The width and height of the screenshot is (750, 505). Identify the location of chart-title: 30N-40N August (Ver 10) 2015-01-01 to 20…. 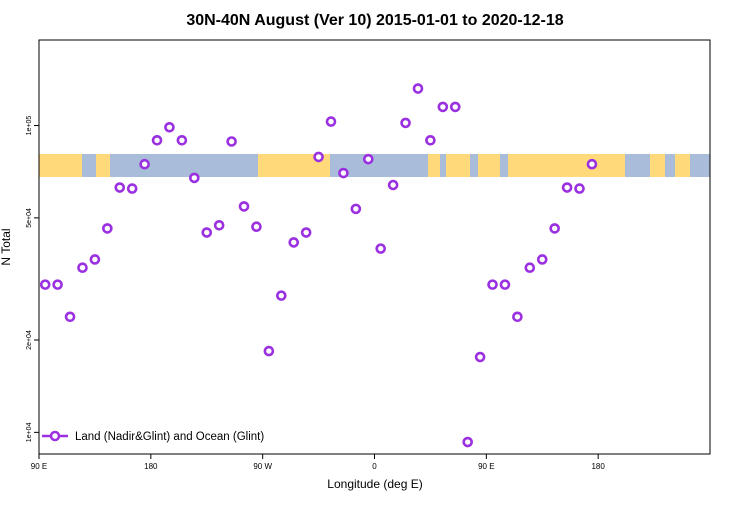
(374, 20).